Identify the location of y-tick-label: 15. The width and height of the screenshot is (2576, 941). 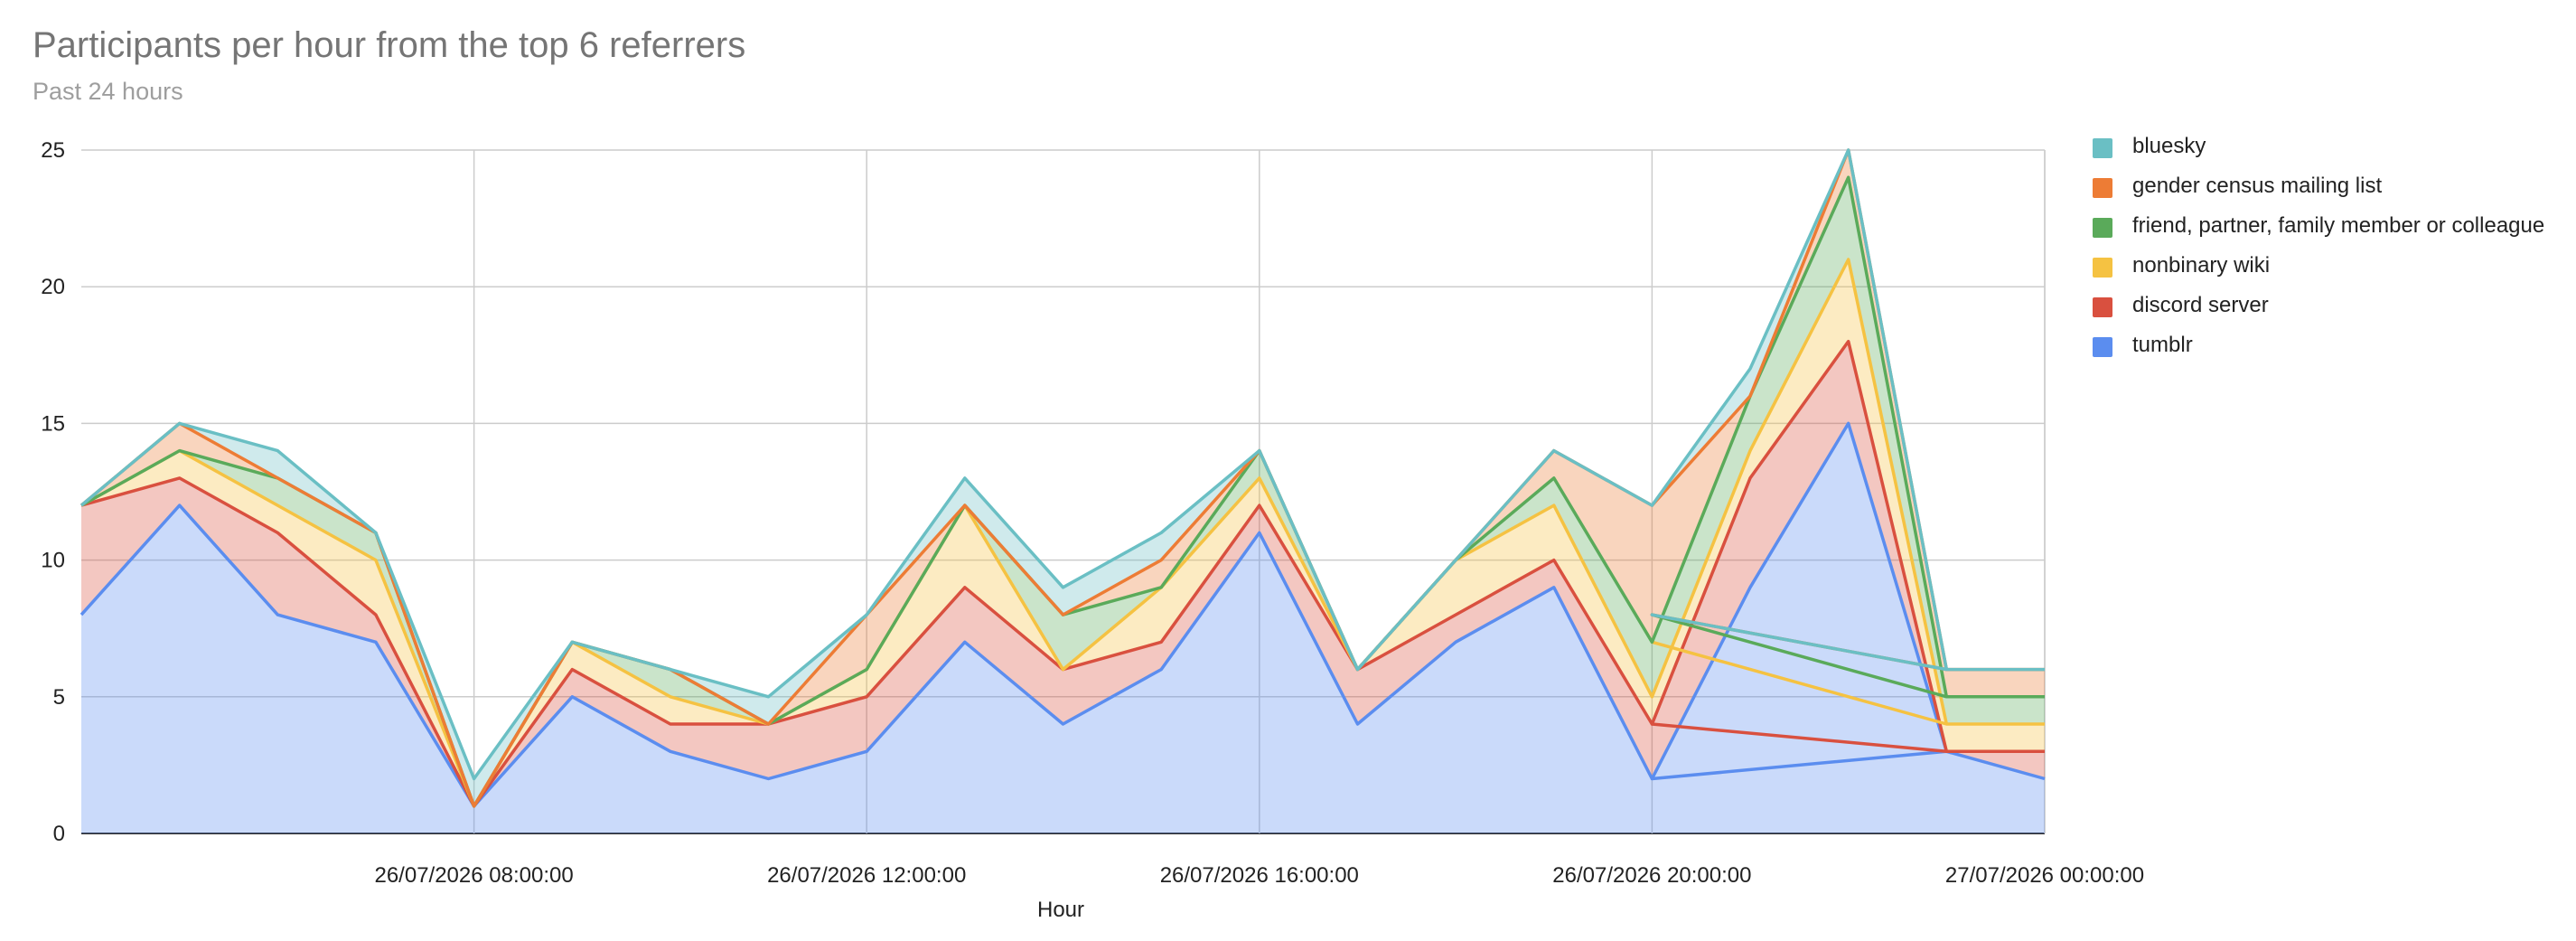
(53, 423).